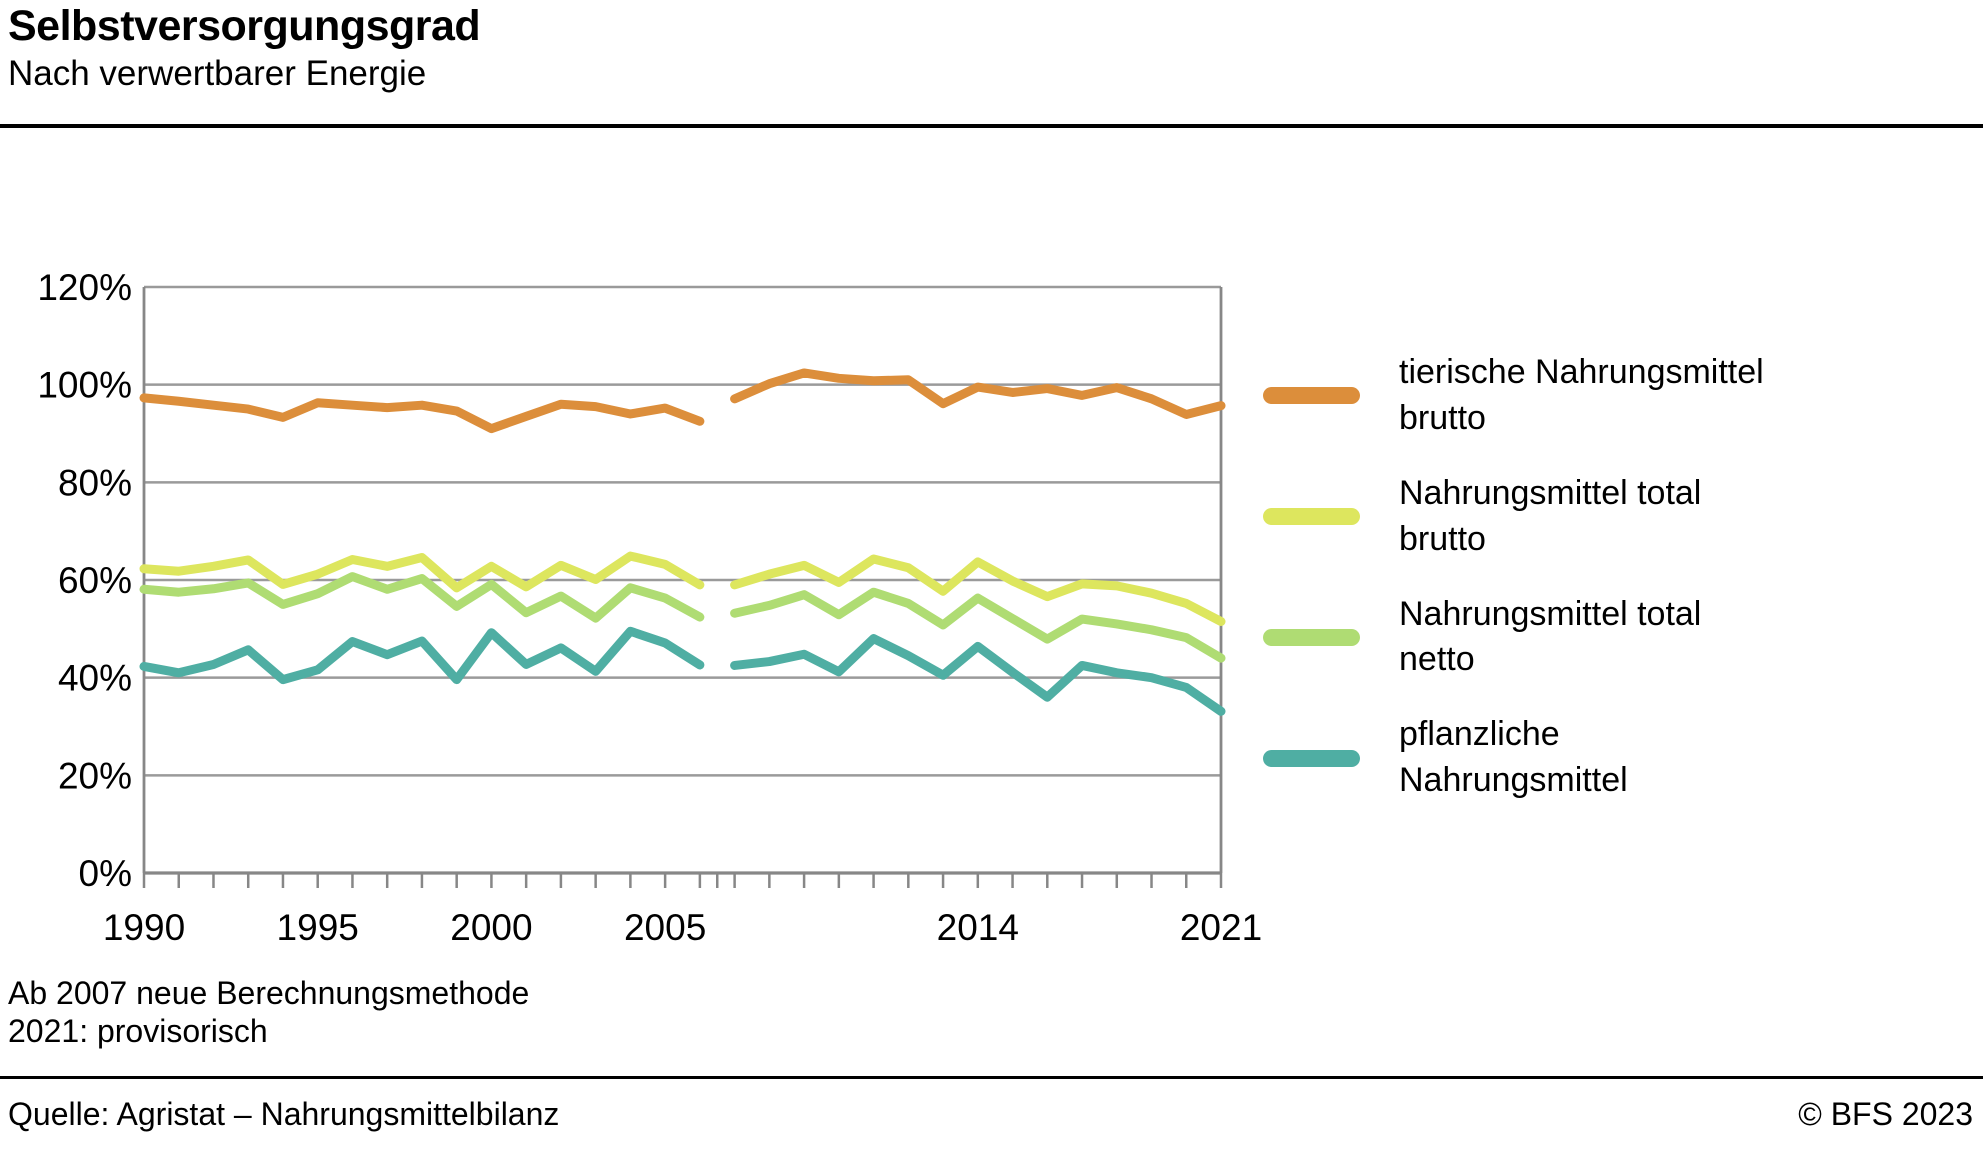  Describe the element at coordinates (144, 927) in the screenshot. I see `x-tick-label: 1990` at that location.